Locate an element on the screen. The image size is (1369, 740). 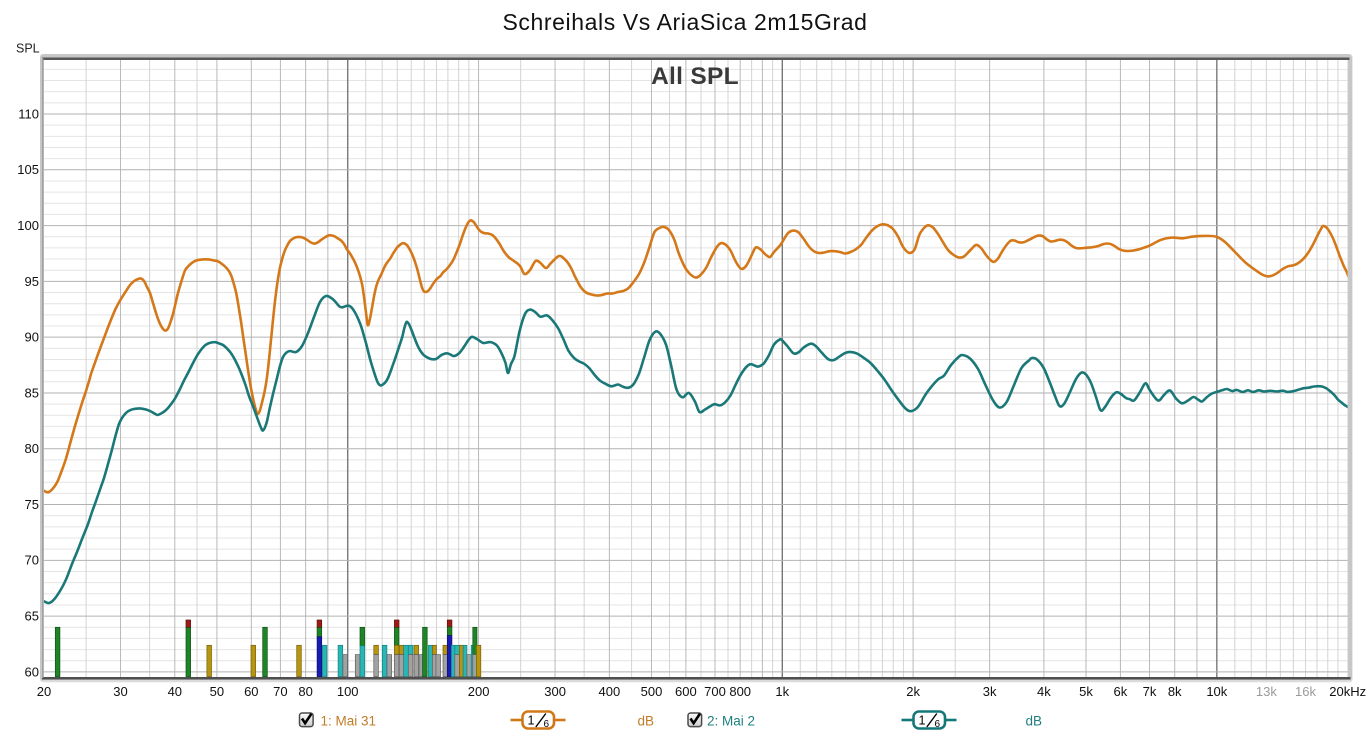
svg-text: 90 is located at coordinates (32, 337).